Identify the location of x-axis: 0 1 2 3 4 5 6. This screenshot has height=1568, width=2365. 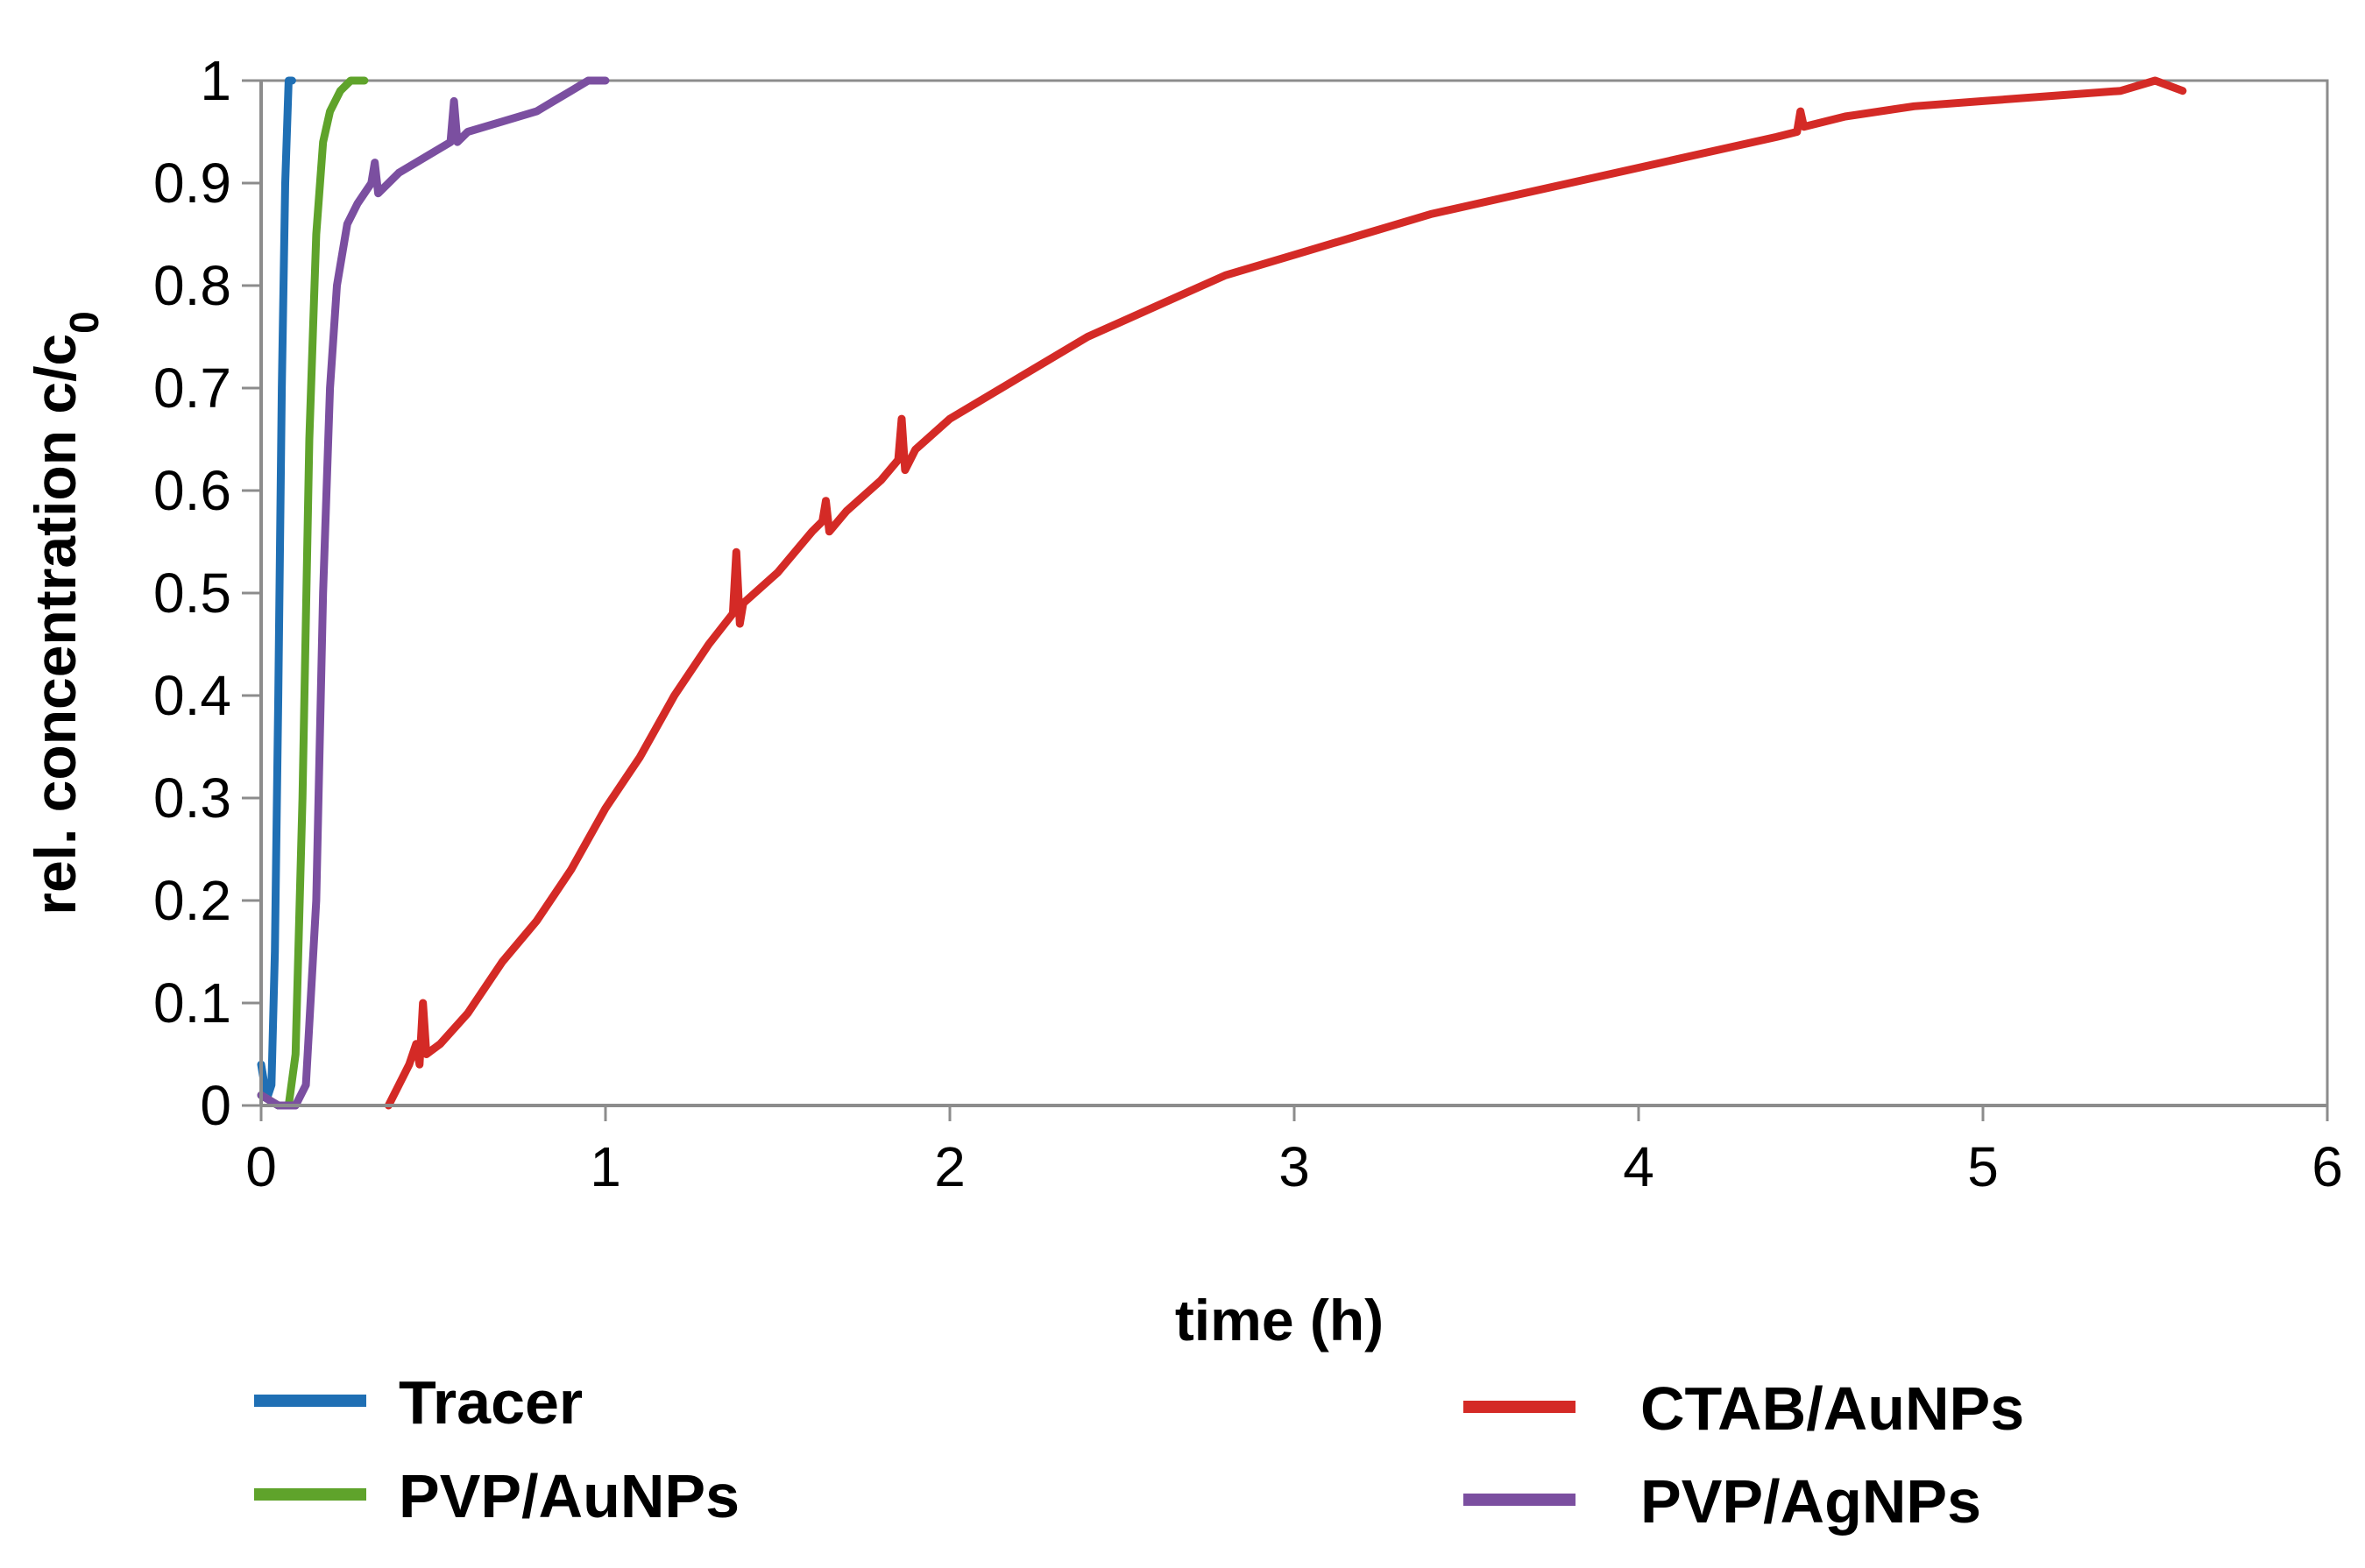
(1294, 1151).